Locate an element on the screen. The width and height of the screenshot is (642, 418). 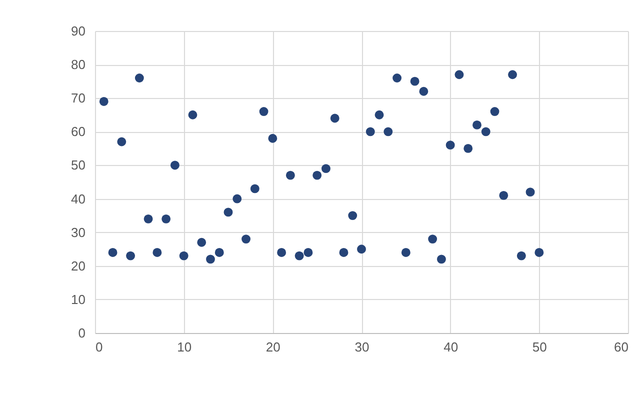
x-tick-label: 30 is located at coordinates (362, 347).